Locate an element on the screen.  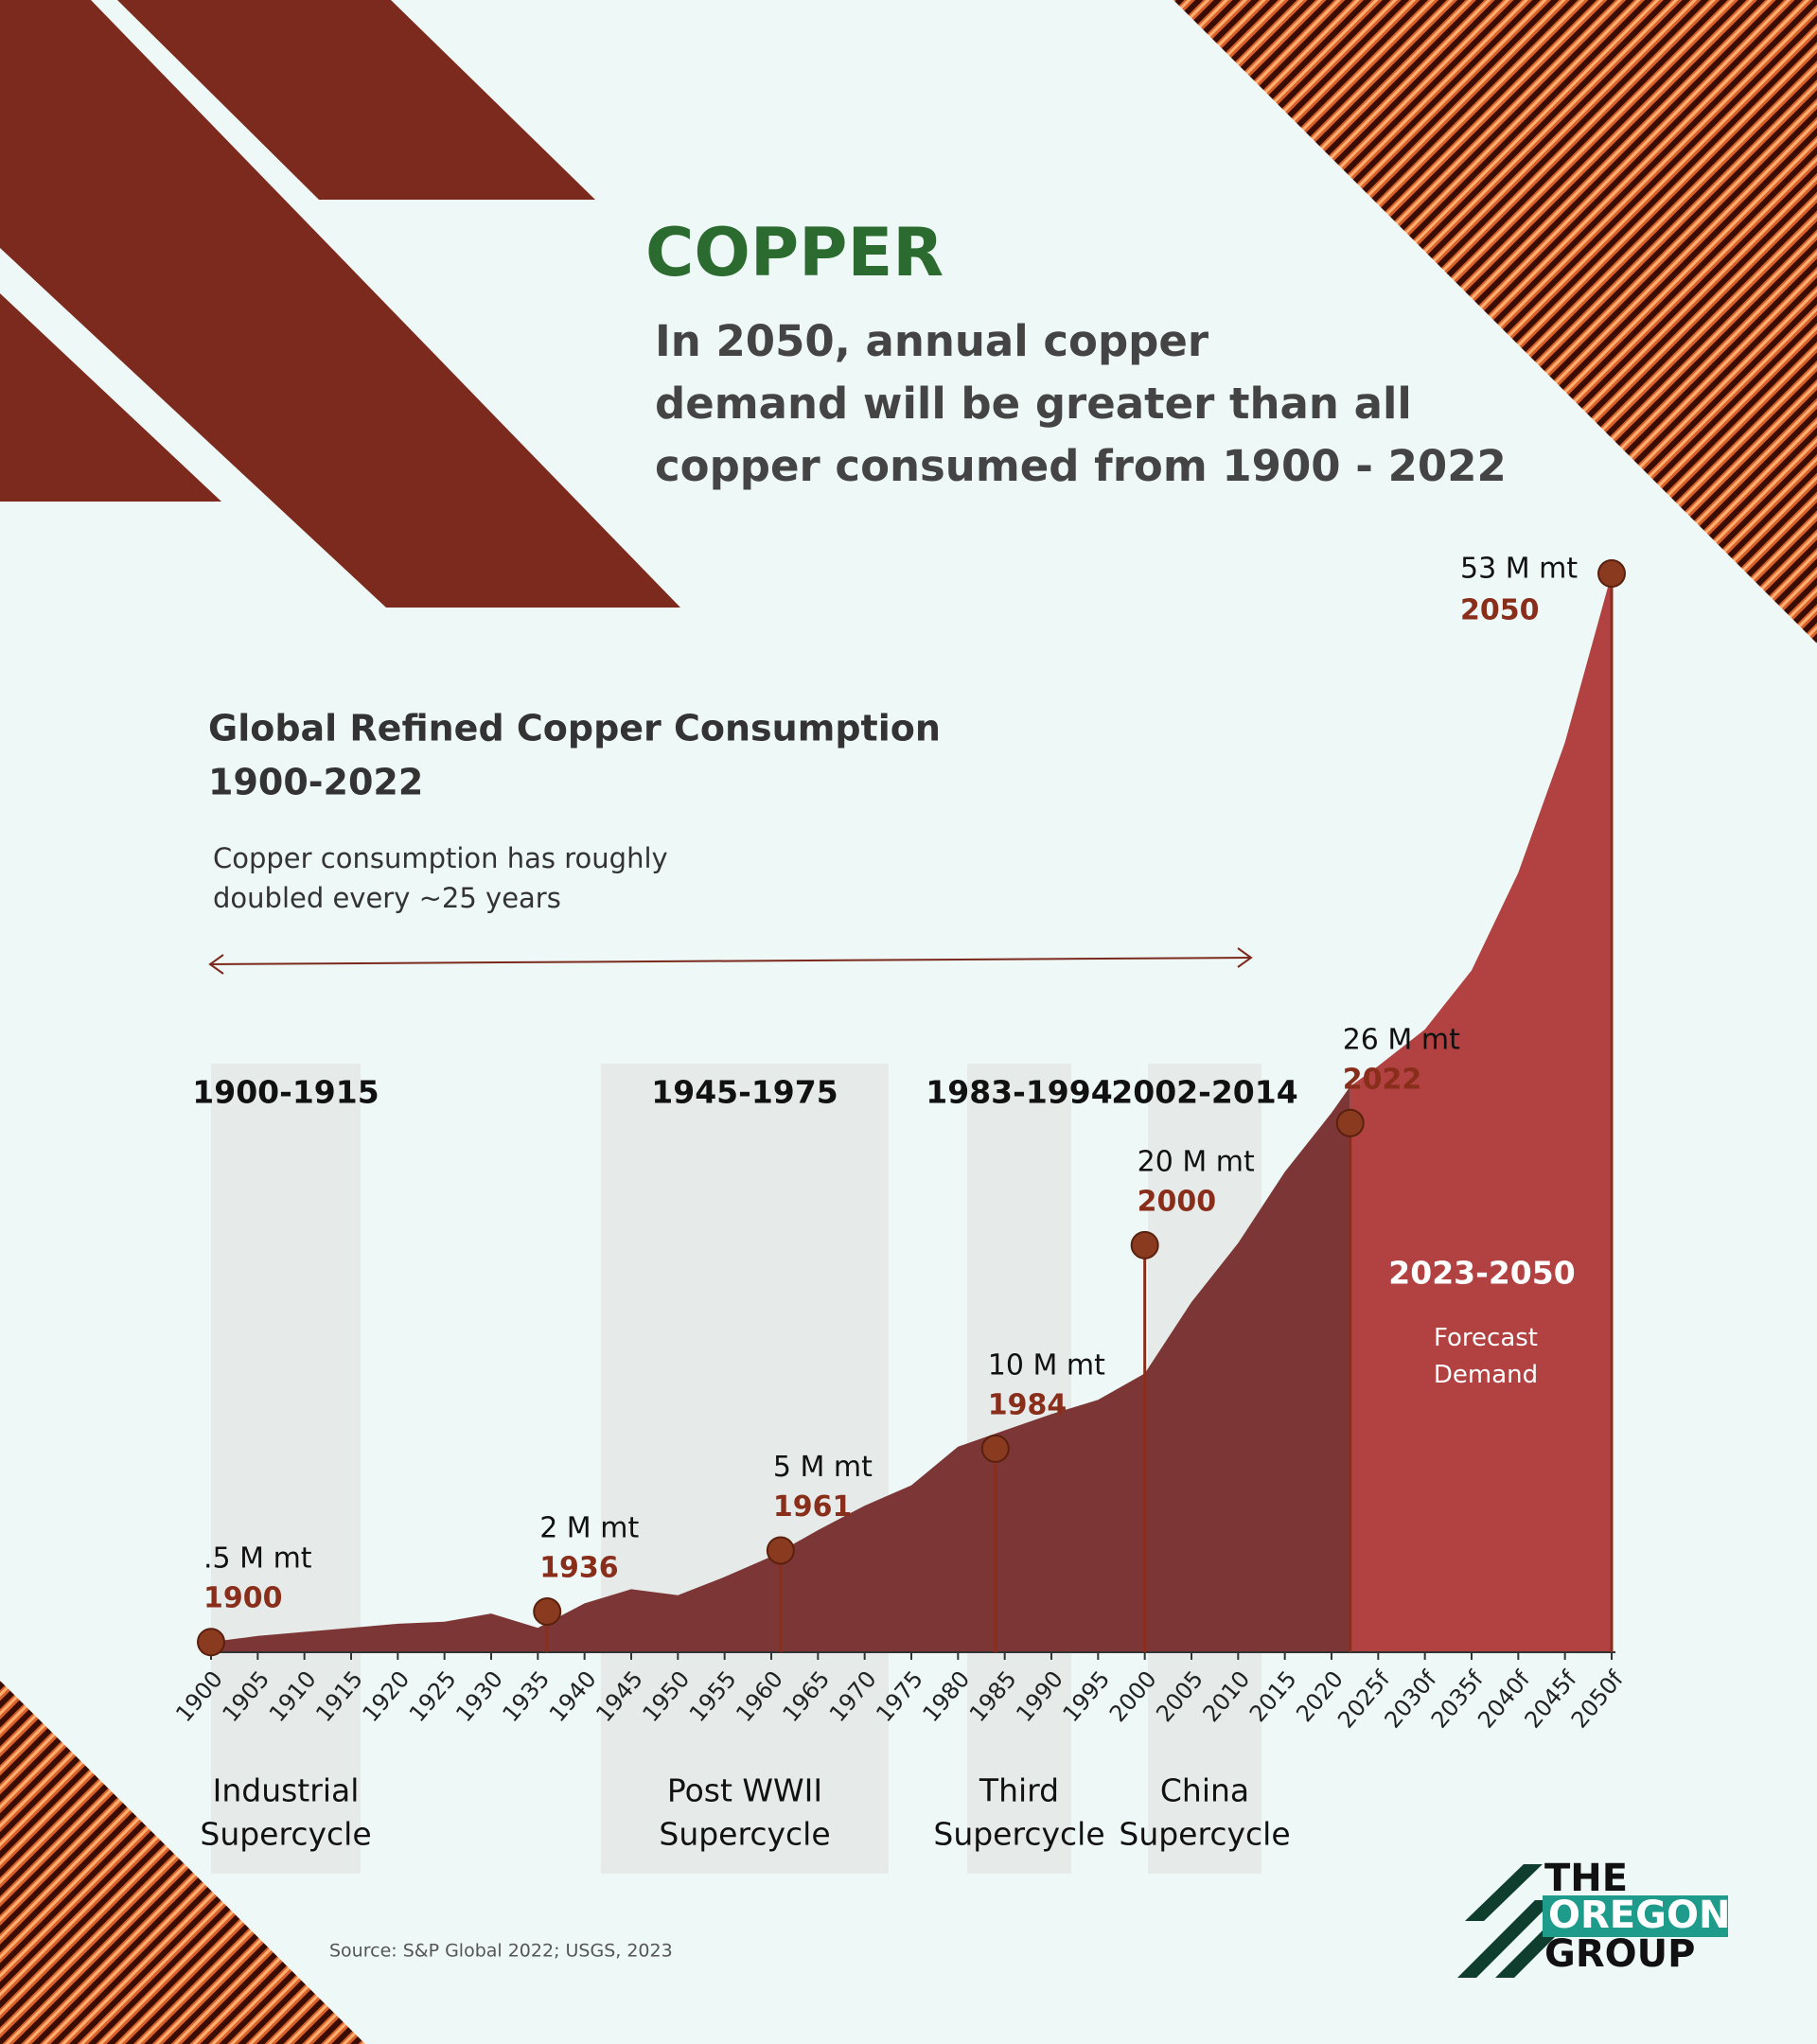
milestone-value: 2 M mt is located at coordinates (589, 1527).